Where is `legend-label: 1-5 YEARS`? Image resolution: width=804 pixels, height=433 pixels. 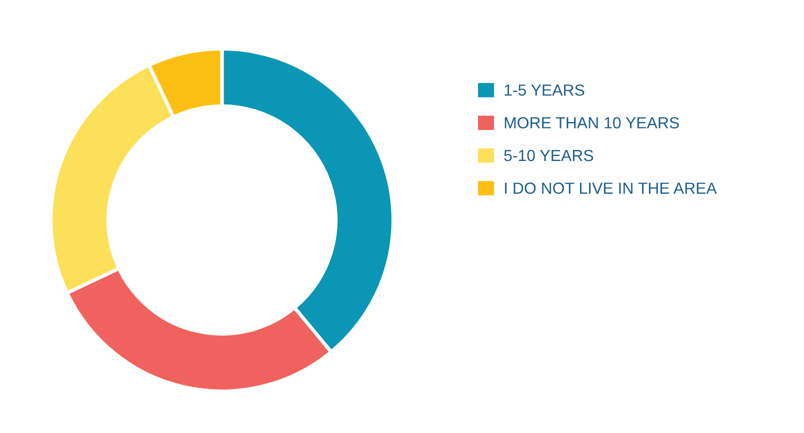 legend-label: 1-5 YEARS is located at coordinates (544, 90).